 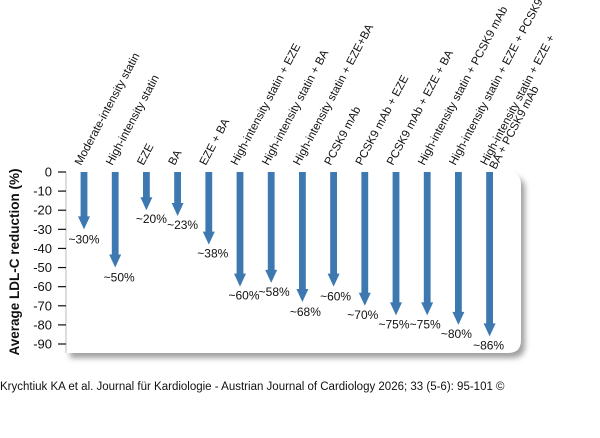 I want to click on y-tick-label: -20, so click(x=42, y=210).